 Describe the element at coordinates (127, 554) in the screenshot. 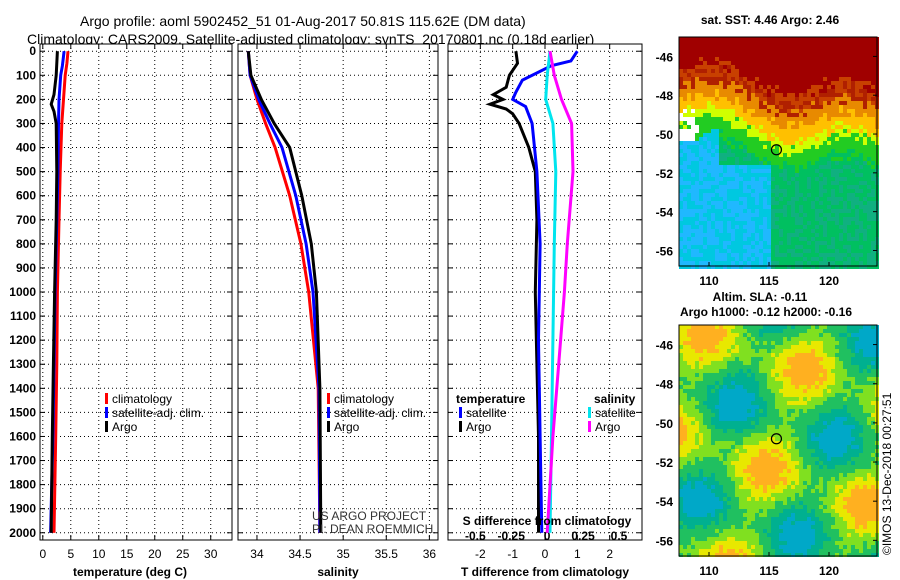

I see `x-tick-label: 15` at that location.